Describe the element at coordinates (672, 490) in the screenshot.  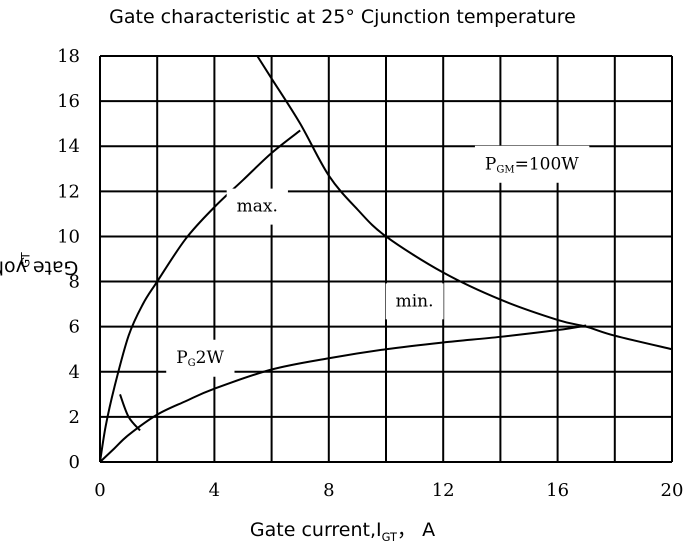
I see `x-tick-label: 20` at that location.